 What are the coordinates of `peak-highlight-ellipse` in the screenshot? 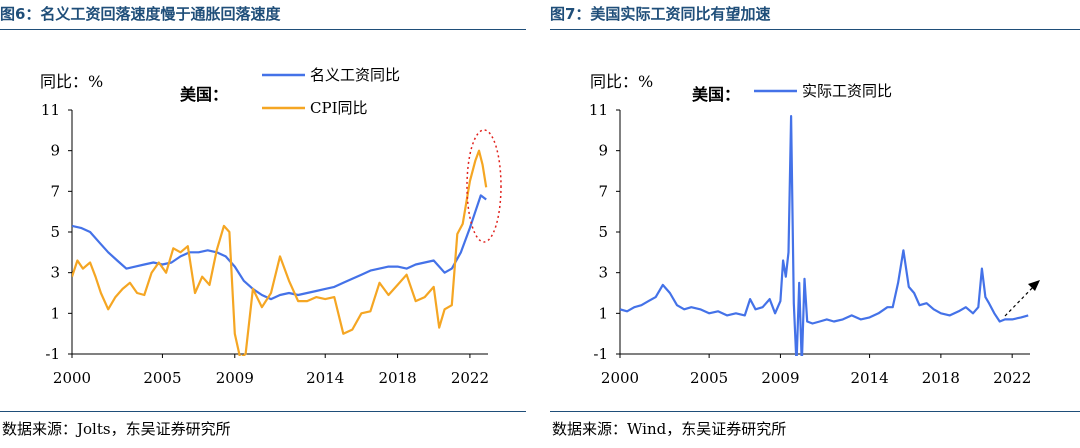 It's located at (484, 186).